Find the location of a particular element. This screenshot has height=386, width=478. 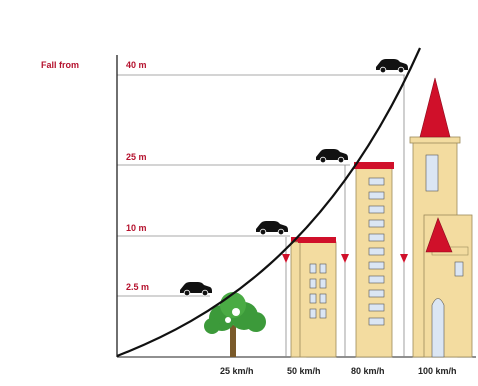

speed-label-100: 100 km/h is located at coordinates (437, 371).